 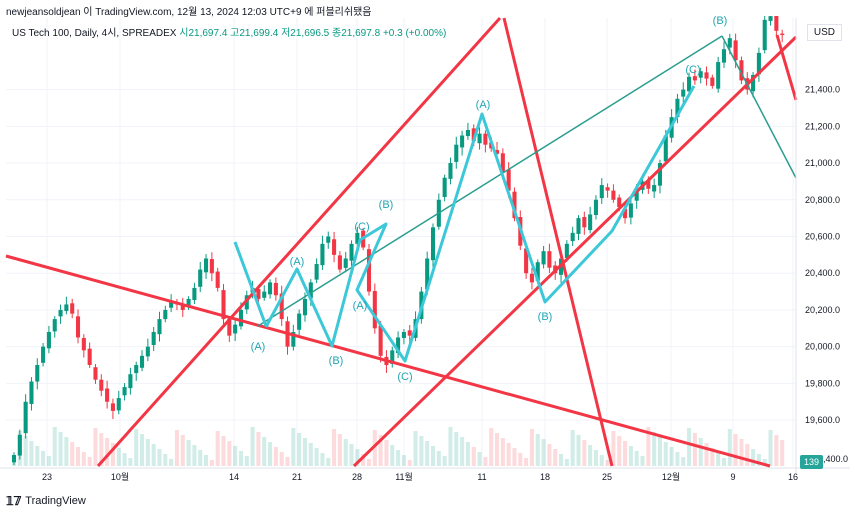 What do you see at coordinates (94, 33) in the screenshot?
I see `legend-symbol: US Tech 100, Daily, 4시, SPREADEX` at bounding box center [94, 33].